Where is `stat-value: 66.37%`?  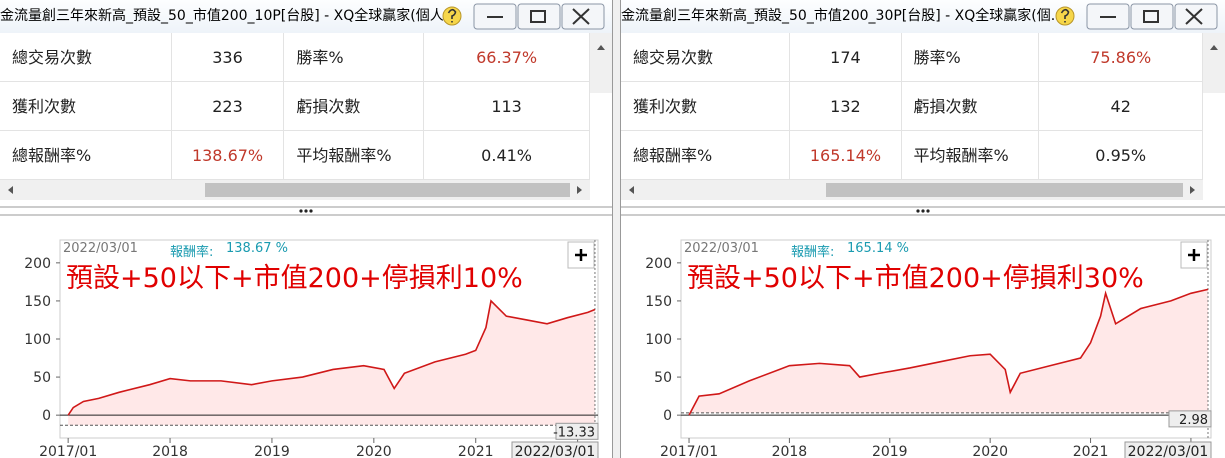 stat-value: 66.37% is located at coordinates (507, 57).